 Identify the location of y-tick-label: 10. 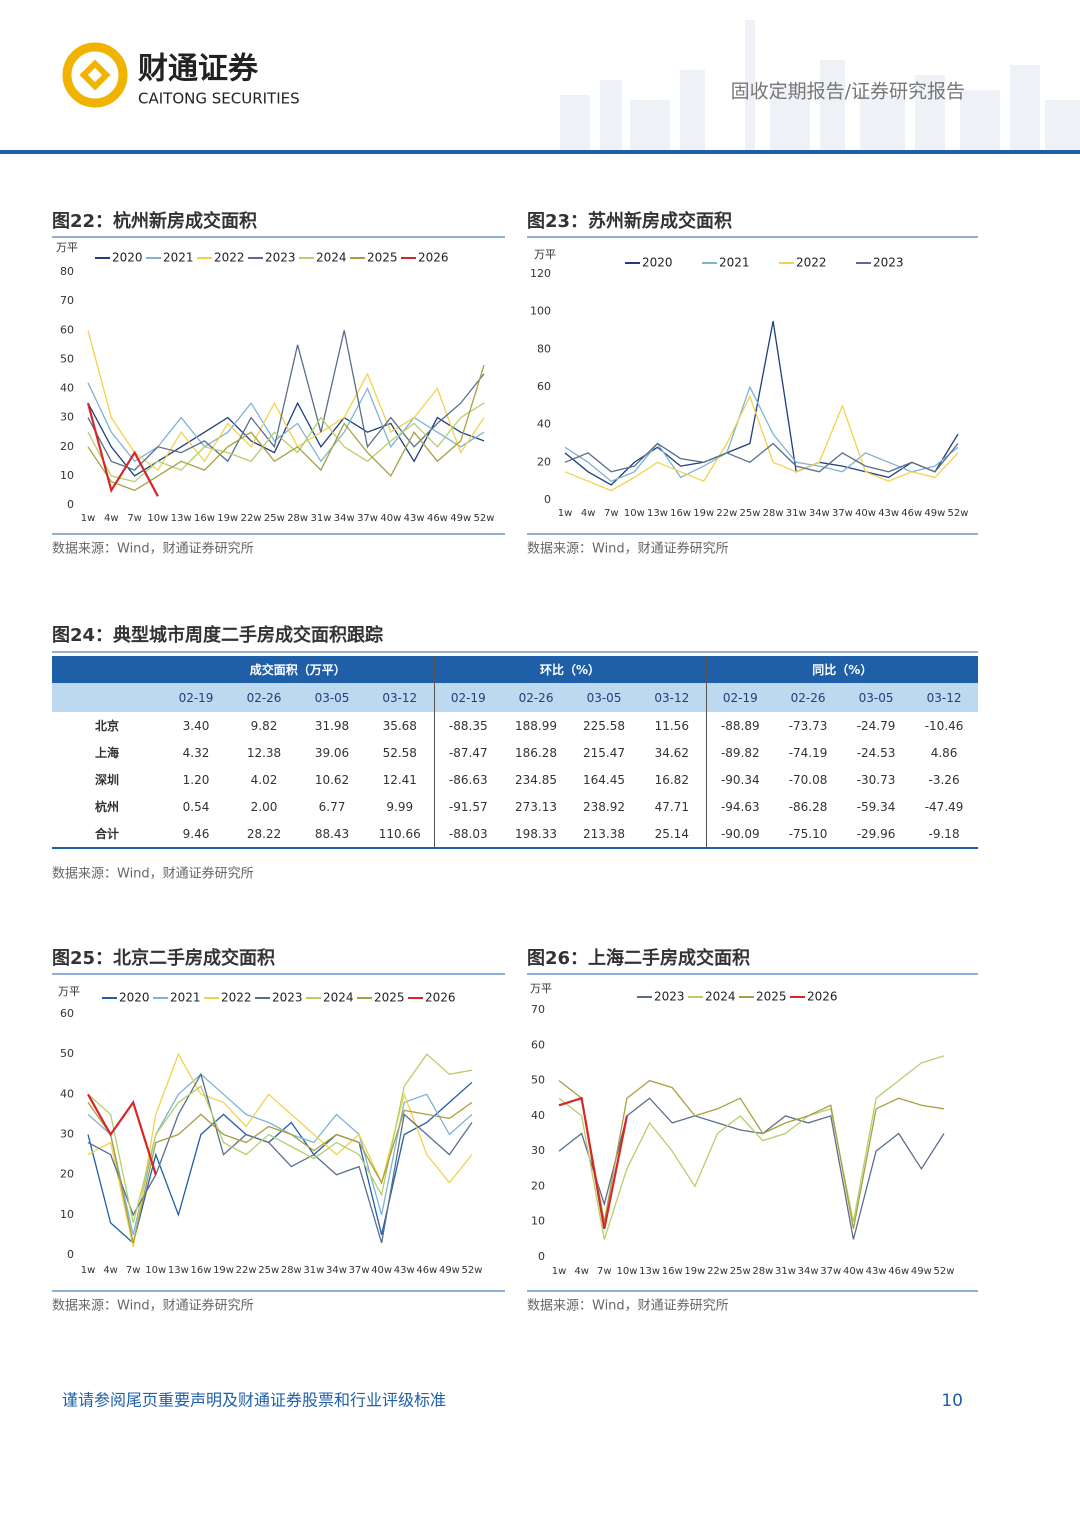
(538, 1221).